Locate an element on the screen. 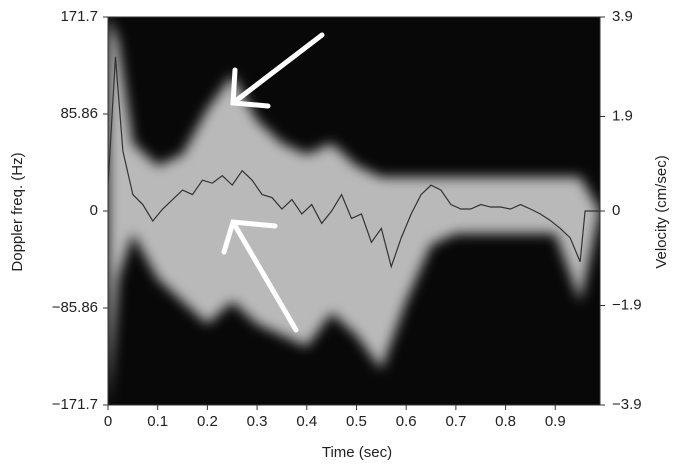 The image size is (678, 465). x-tick-label: 0.1 is located at coordinates (157, 421).